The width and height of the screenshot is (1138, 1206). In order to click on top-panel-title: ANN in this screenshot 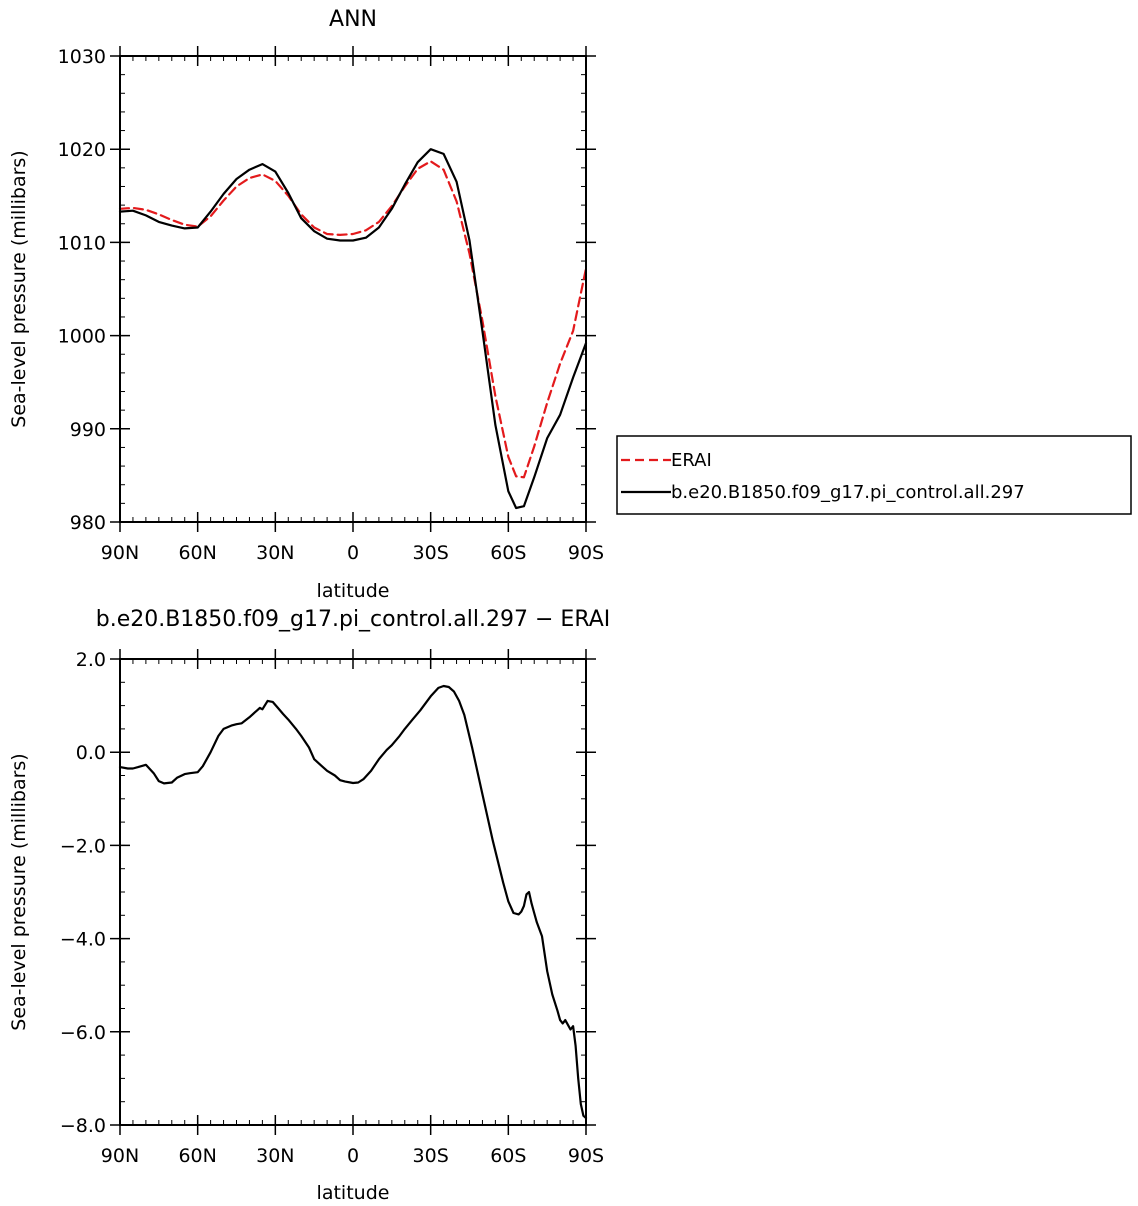, I will do `click(353, 19)`.